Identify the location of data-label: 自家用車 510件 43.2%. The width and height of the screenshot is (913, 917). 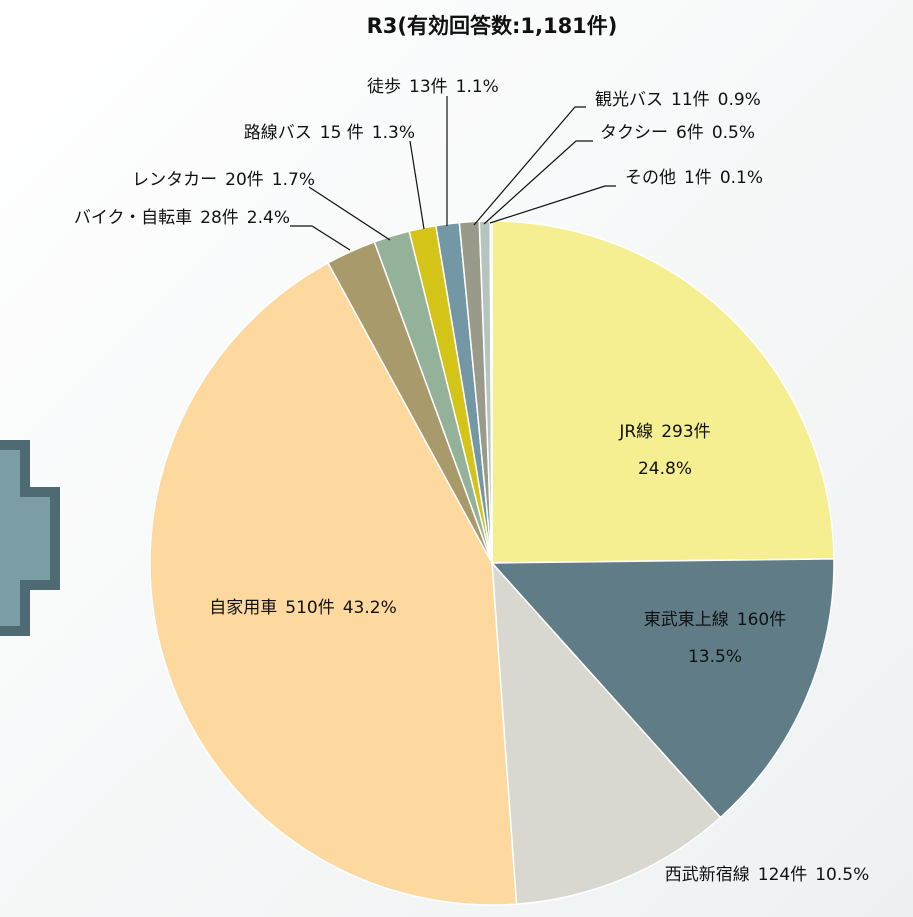
(302, 608).